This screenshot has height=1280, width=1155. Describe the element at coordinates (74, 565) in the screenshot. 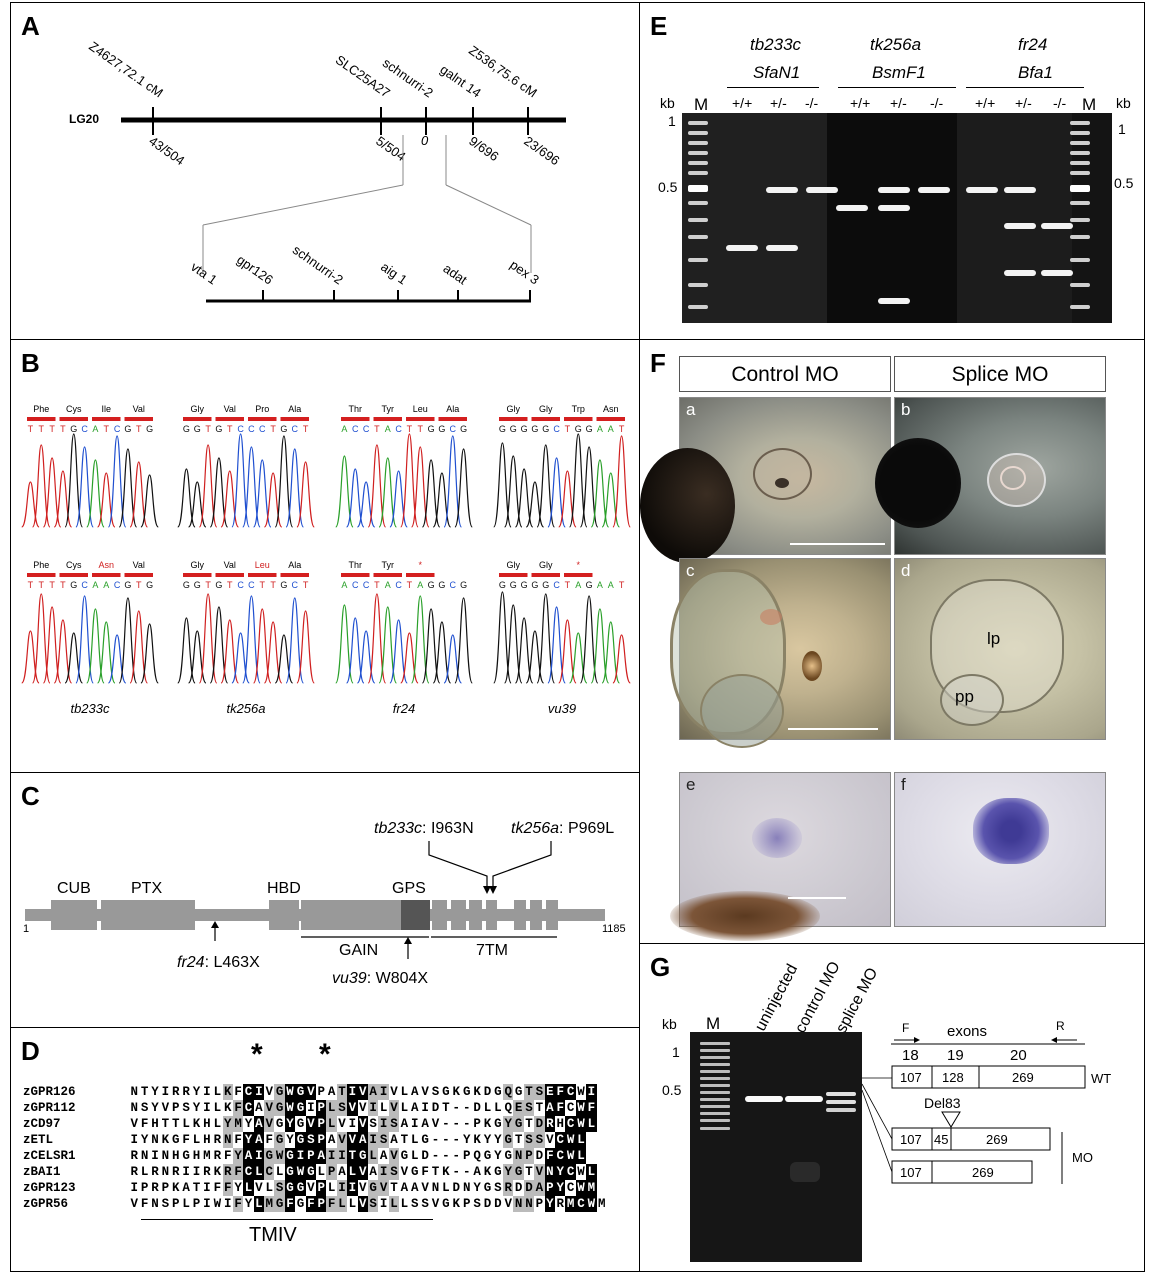

I see `codon-label: Cys` at that location.